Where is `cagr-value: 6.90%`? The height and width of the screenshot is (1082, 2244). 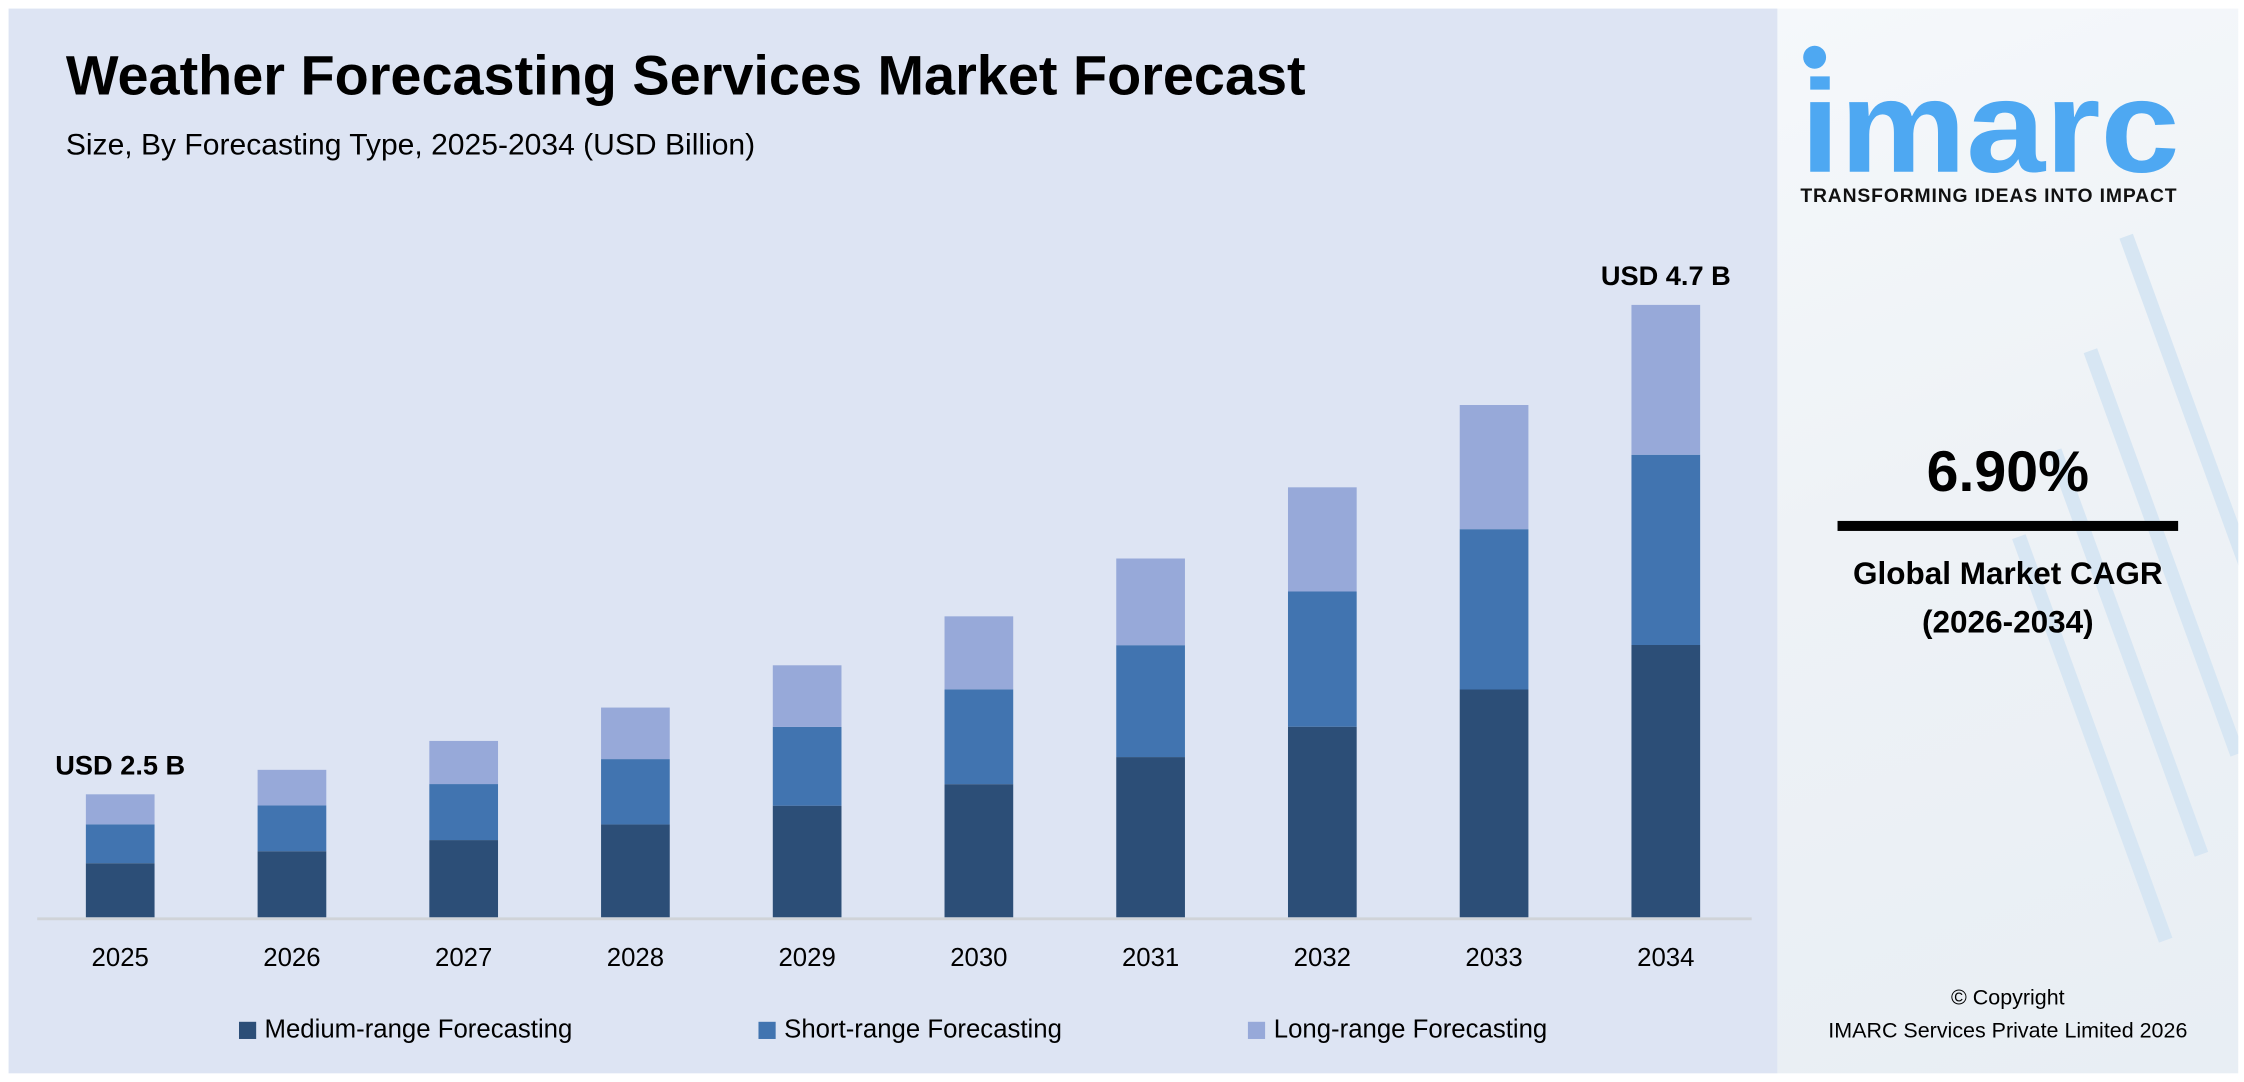
cagr-value: 6.90% is located at coordinates (2007, 472).